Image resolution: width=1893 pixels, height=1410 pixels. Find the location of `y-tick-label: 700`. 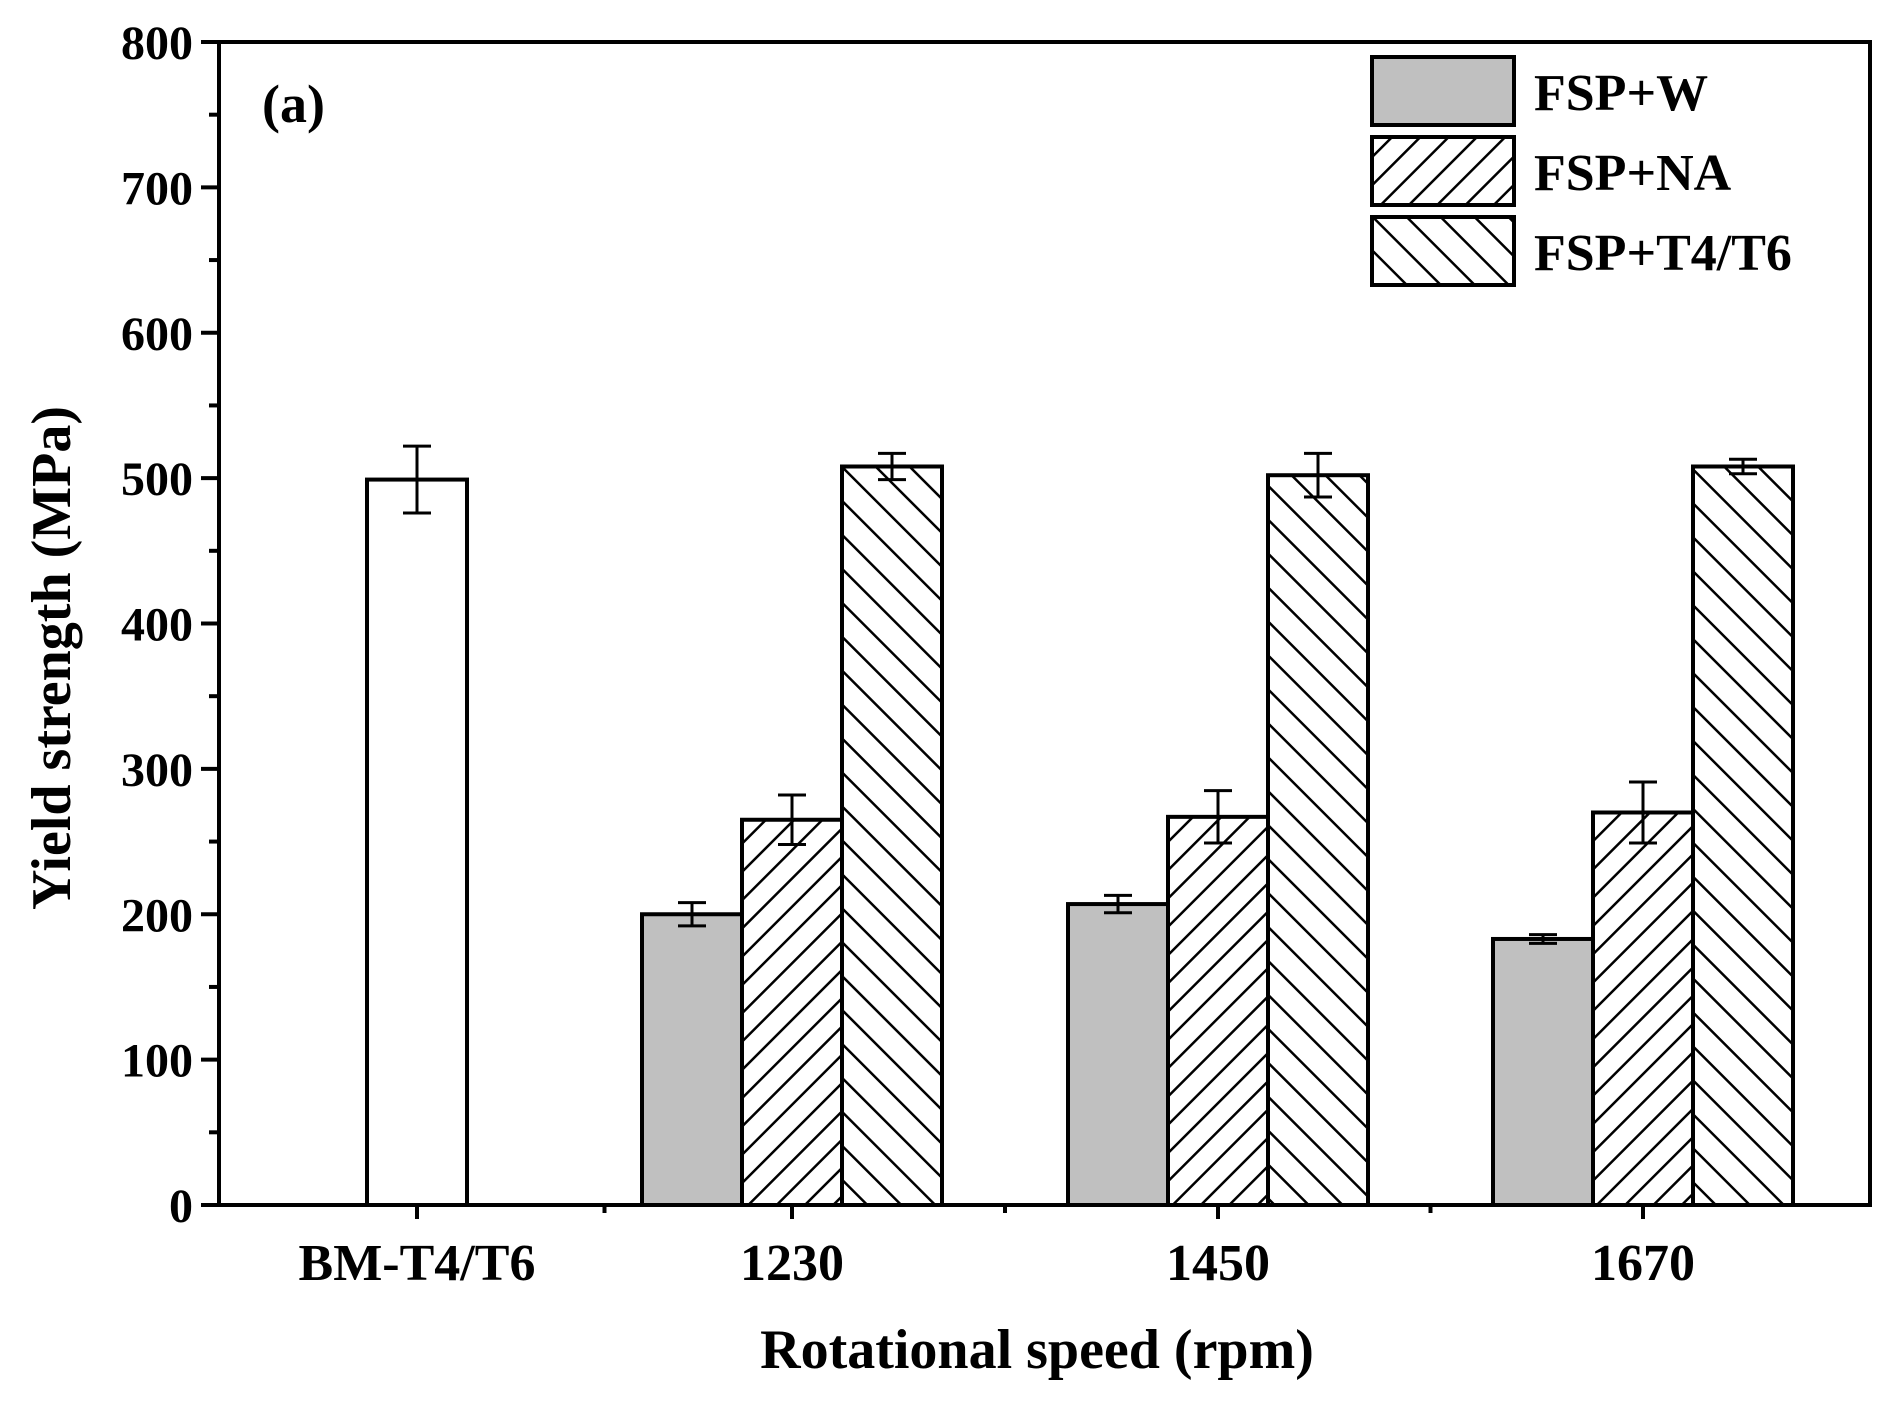

y-tick-label: 700 is located at coordinates (157, 188).